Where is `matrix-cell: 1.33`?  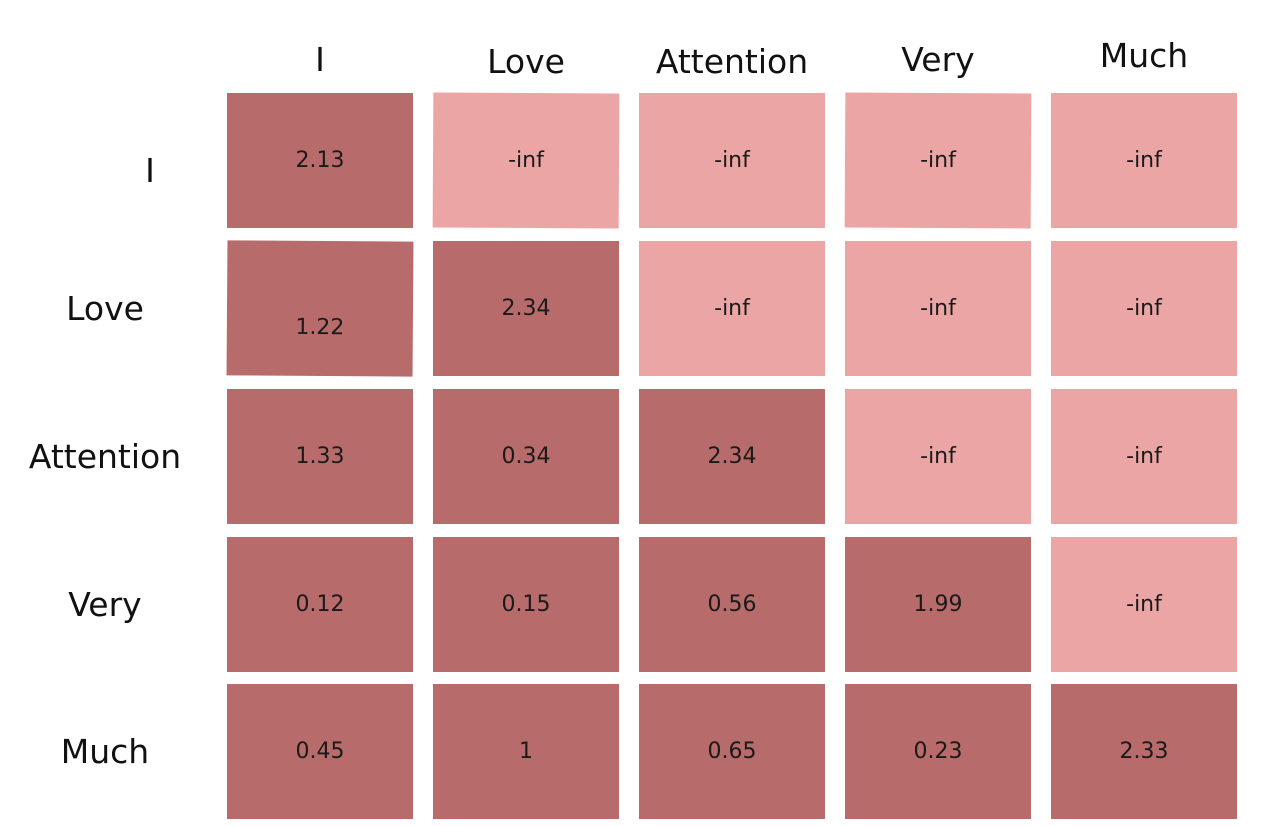
matrix-cell: 1.33 is located at coordinates (320, 456).